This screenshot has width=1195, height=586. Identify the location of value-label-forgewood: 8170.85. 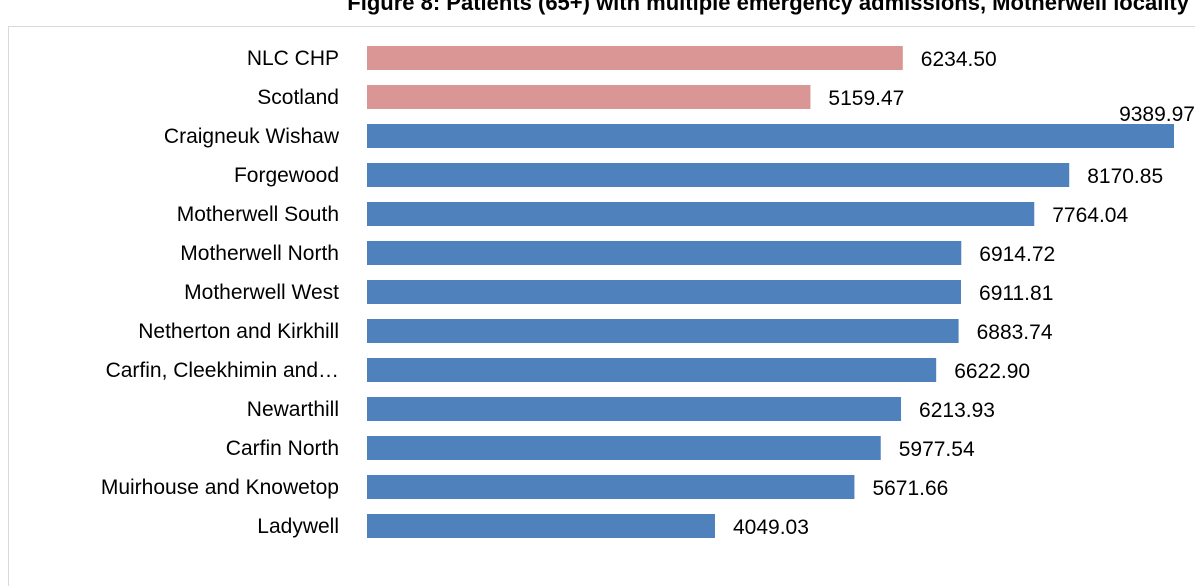
(1125, 176).